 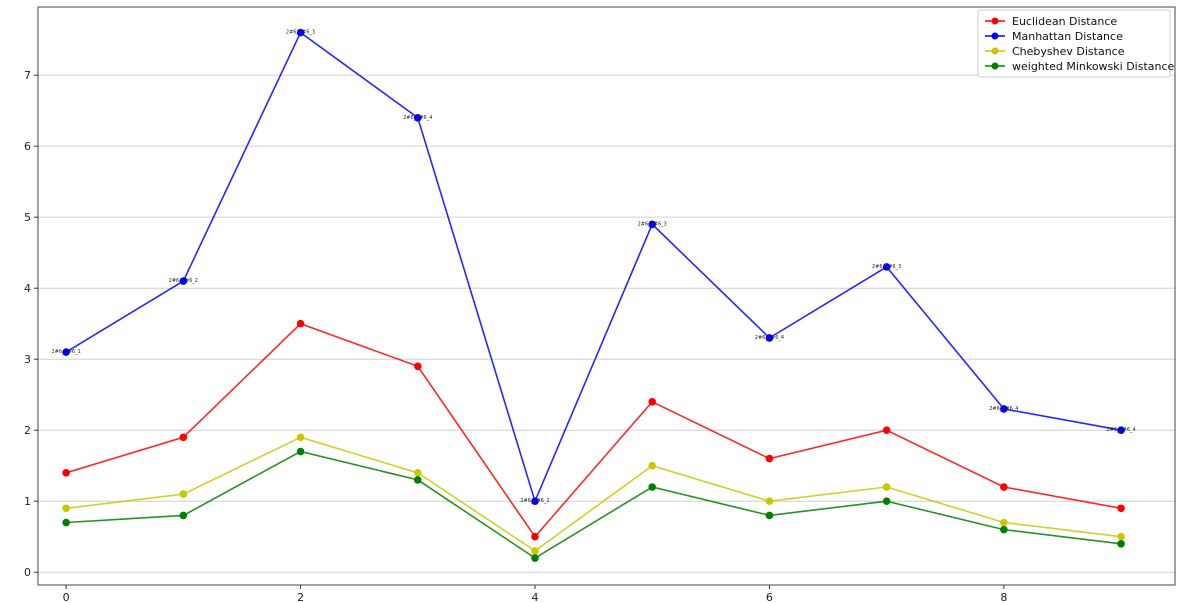 I want to click on legend-label: Euclidean Distance, so click(x=1064, y=21).